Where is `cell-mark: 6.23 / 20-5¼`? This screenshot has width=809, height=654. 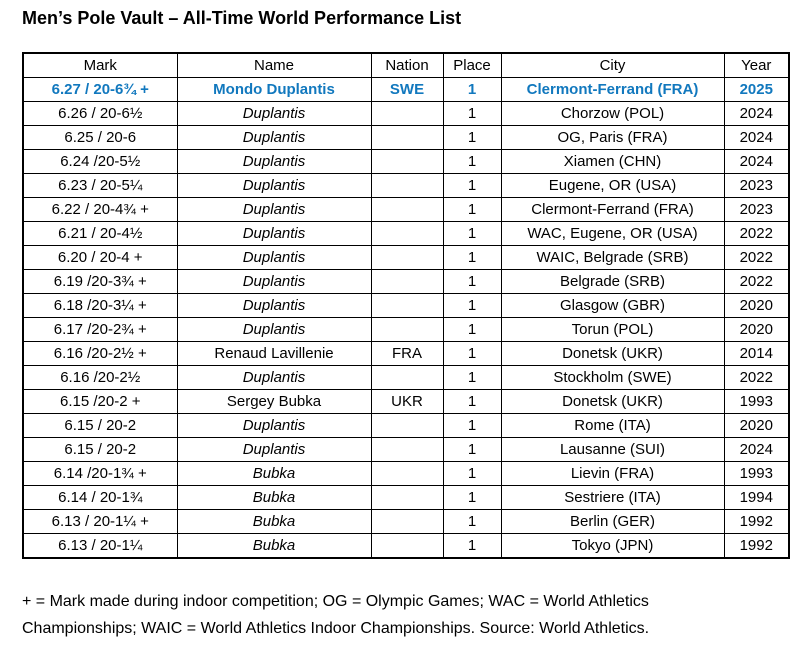 cell-mark: 6.23 / 20-5¼ is located at coordinates (100, 185).